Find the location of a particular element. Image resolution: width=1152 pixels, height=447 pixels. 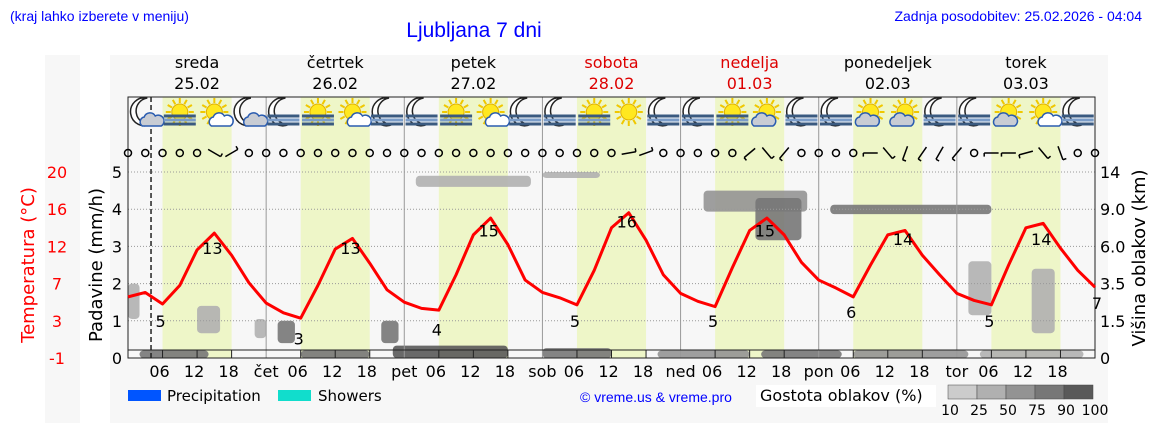

day-date: 02.03 is located at coordinates (888, 83).